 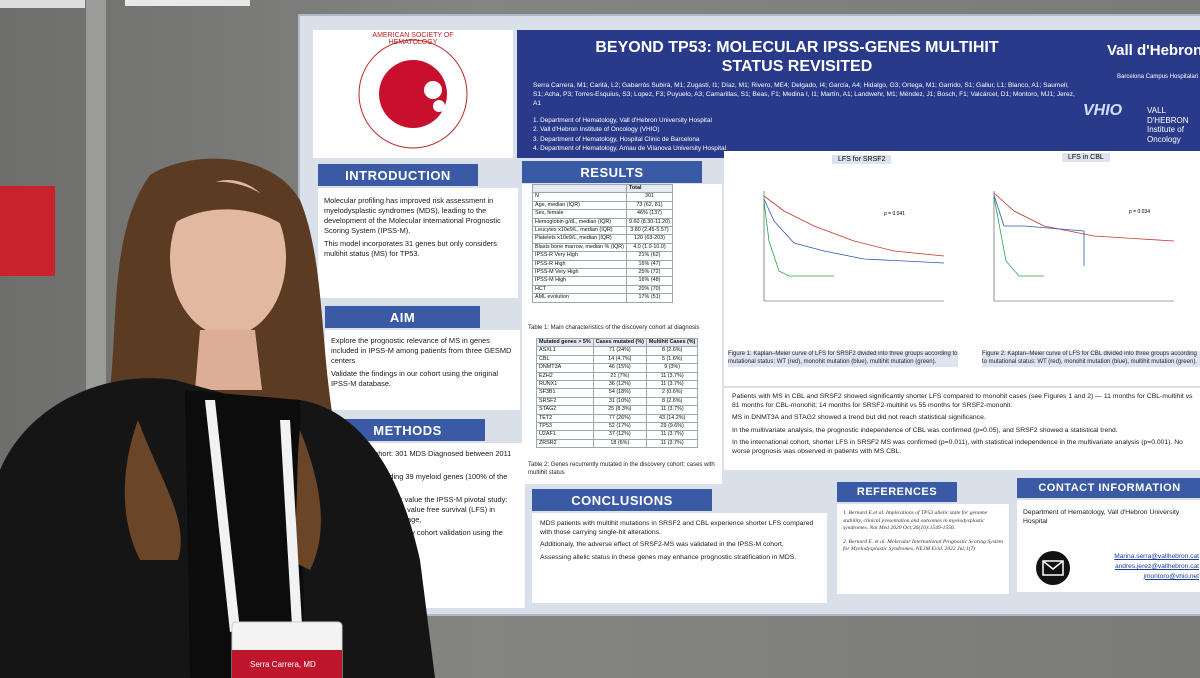 I want to click on cell: 73 (62, 81), so click(x=649, y=205).